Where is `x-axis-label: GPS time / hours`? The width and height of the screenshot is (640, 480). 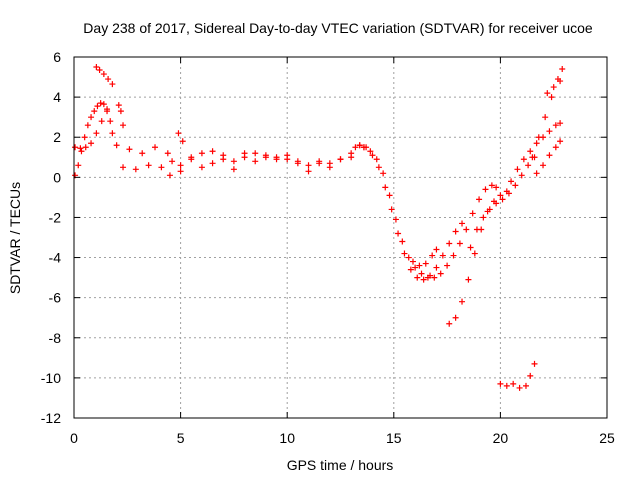
x-axis-label: GPS time / hours is located at coordinates (340, 465).